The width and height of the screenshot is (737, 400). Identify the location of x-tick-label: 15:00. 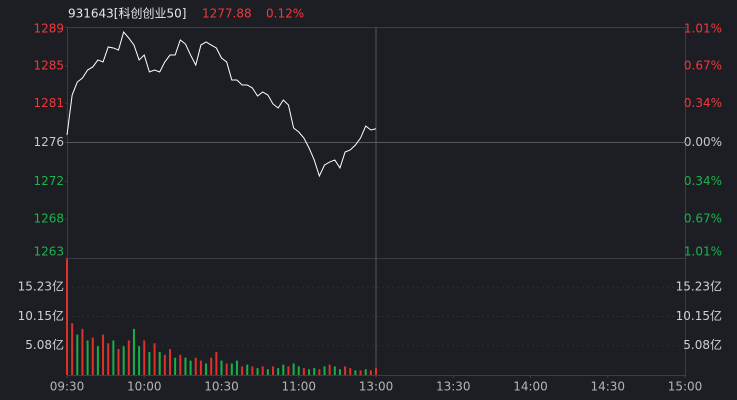
(685, 387).